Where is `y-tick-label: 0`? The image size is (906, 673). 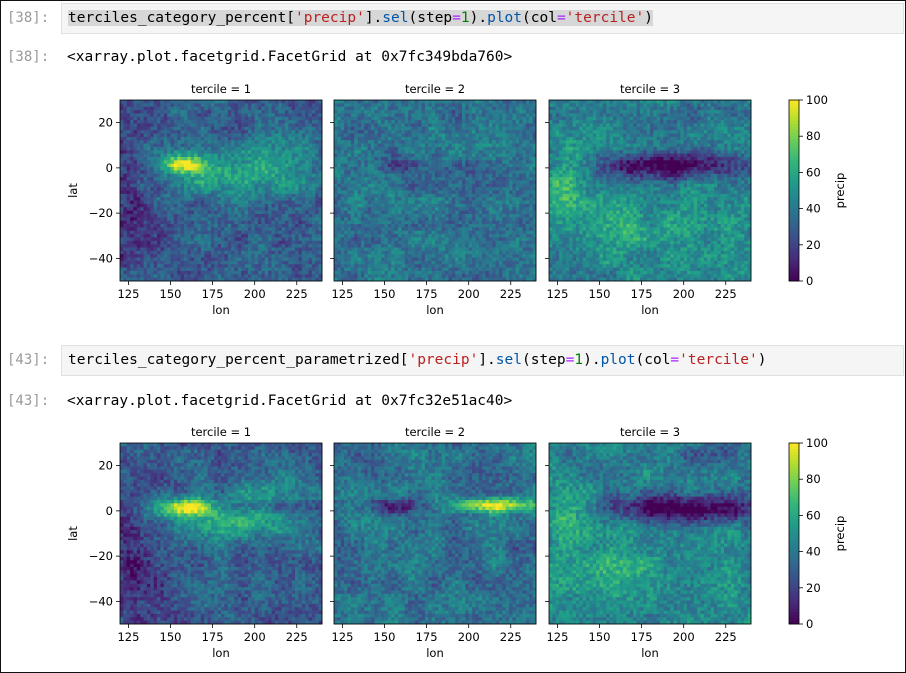 y-tick-label: 0 is located at coordinates (109, 168).